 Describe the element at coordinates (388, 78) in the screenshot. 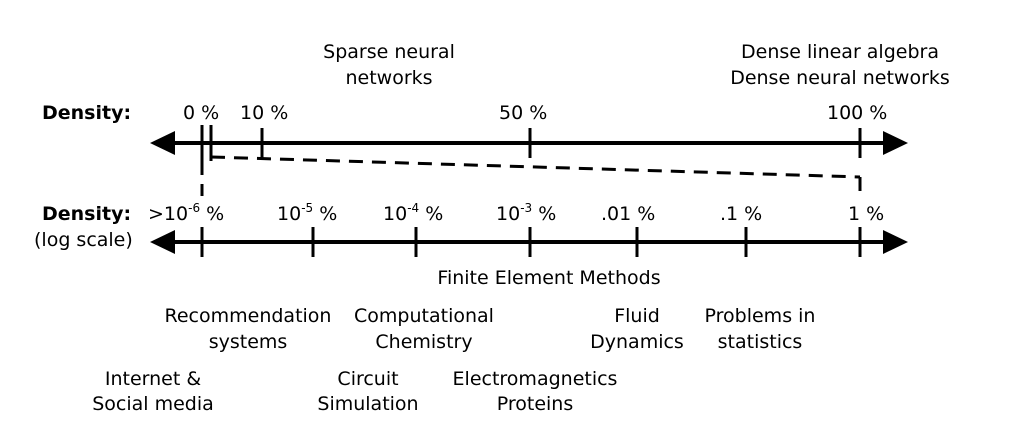

I see `sparse-nn-line2: networks` at that location.